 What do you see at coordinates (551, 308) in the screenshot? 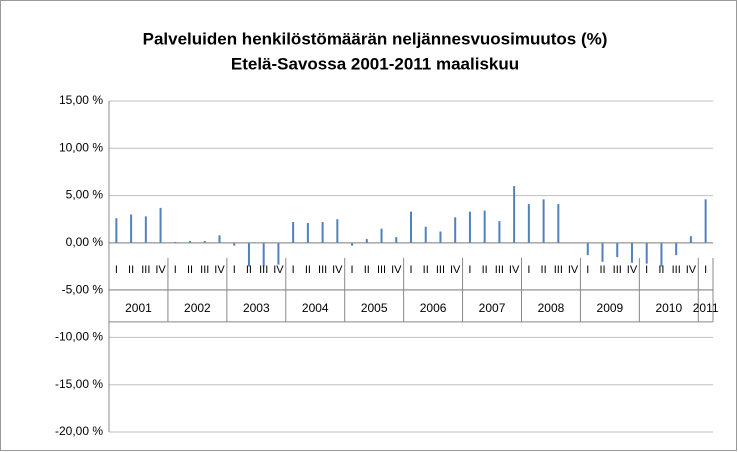
I see `year-label: 2008` at bounding box center [551, 308].